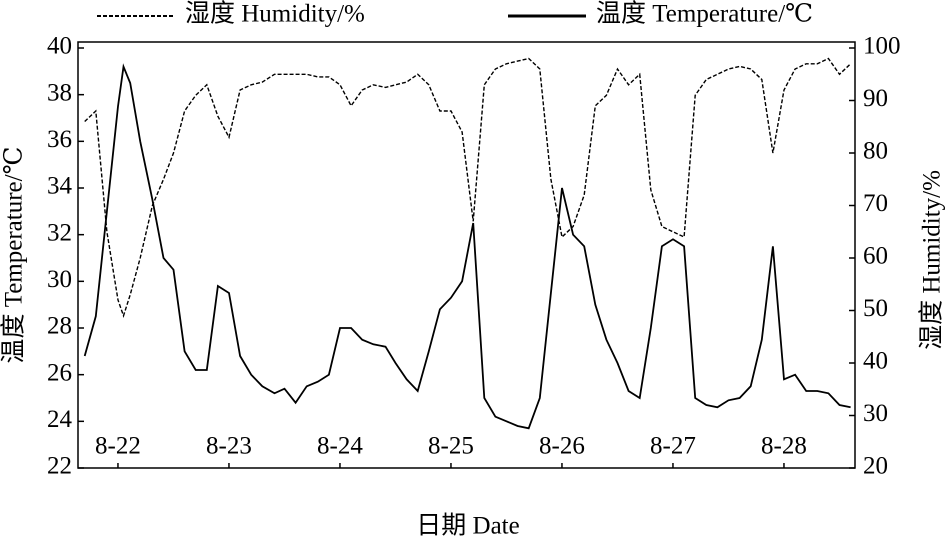 The image size is (952, 545). I want to click on y2-tick-label: 60, so click(875, 256).